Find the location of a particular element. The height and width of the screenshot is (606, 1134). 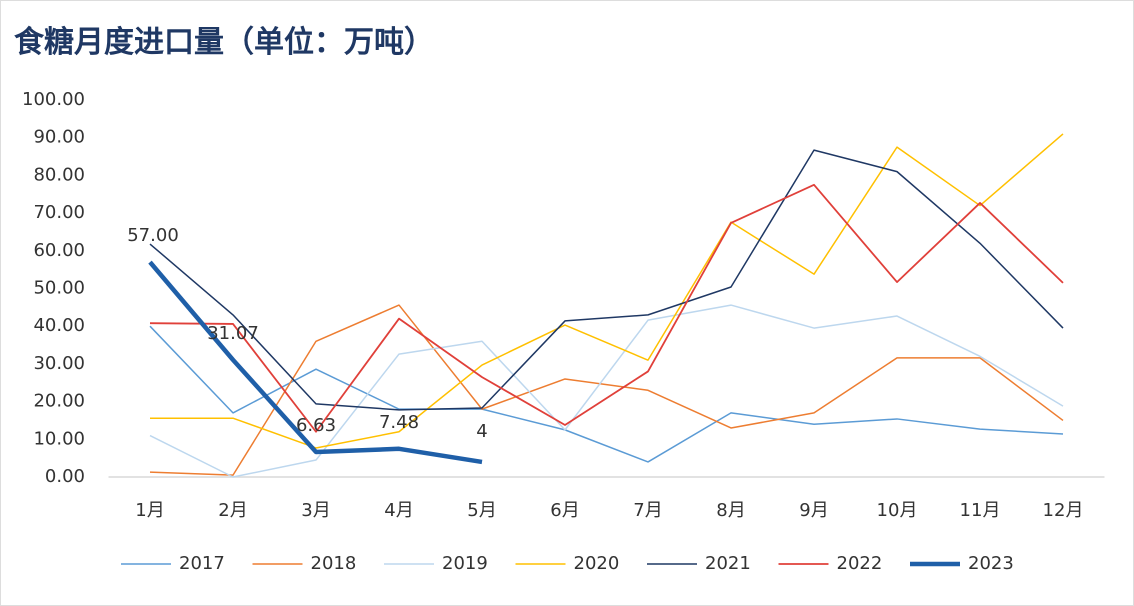

y-tick-label: 40.00 is located at coordinates (59, 325).